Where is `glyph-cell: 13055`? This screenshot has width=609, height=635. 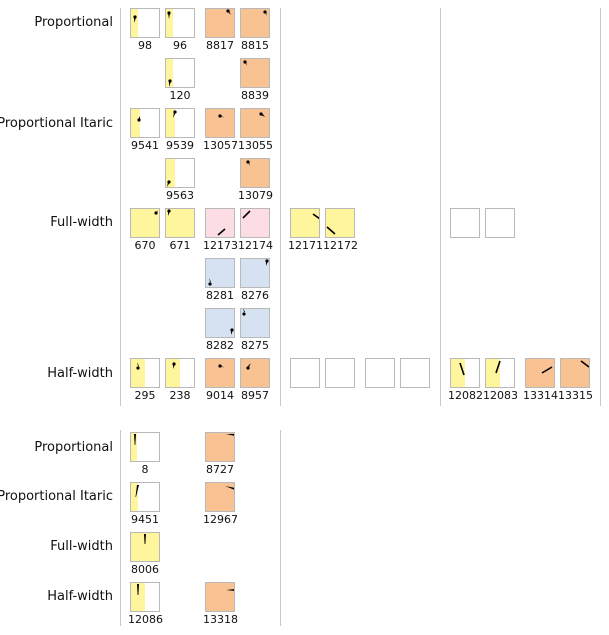
glyph-cell: 13055 is located at coordinates (255, 130).